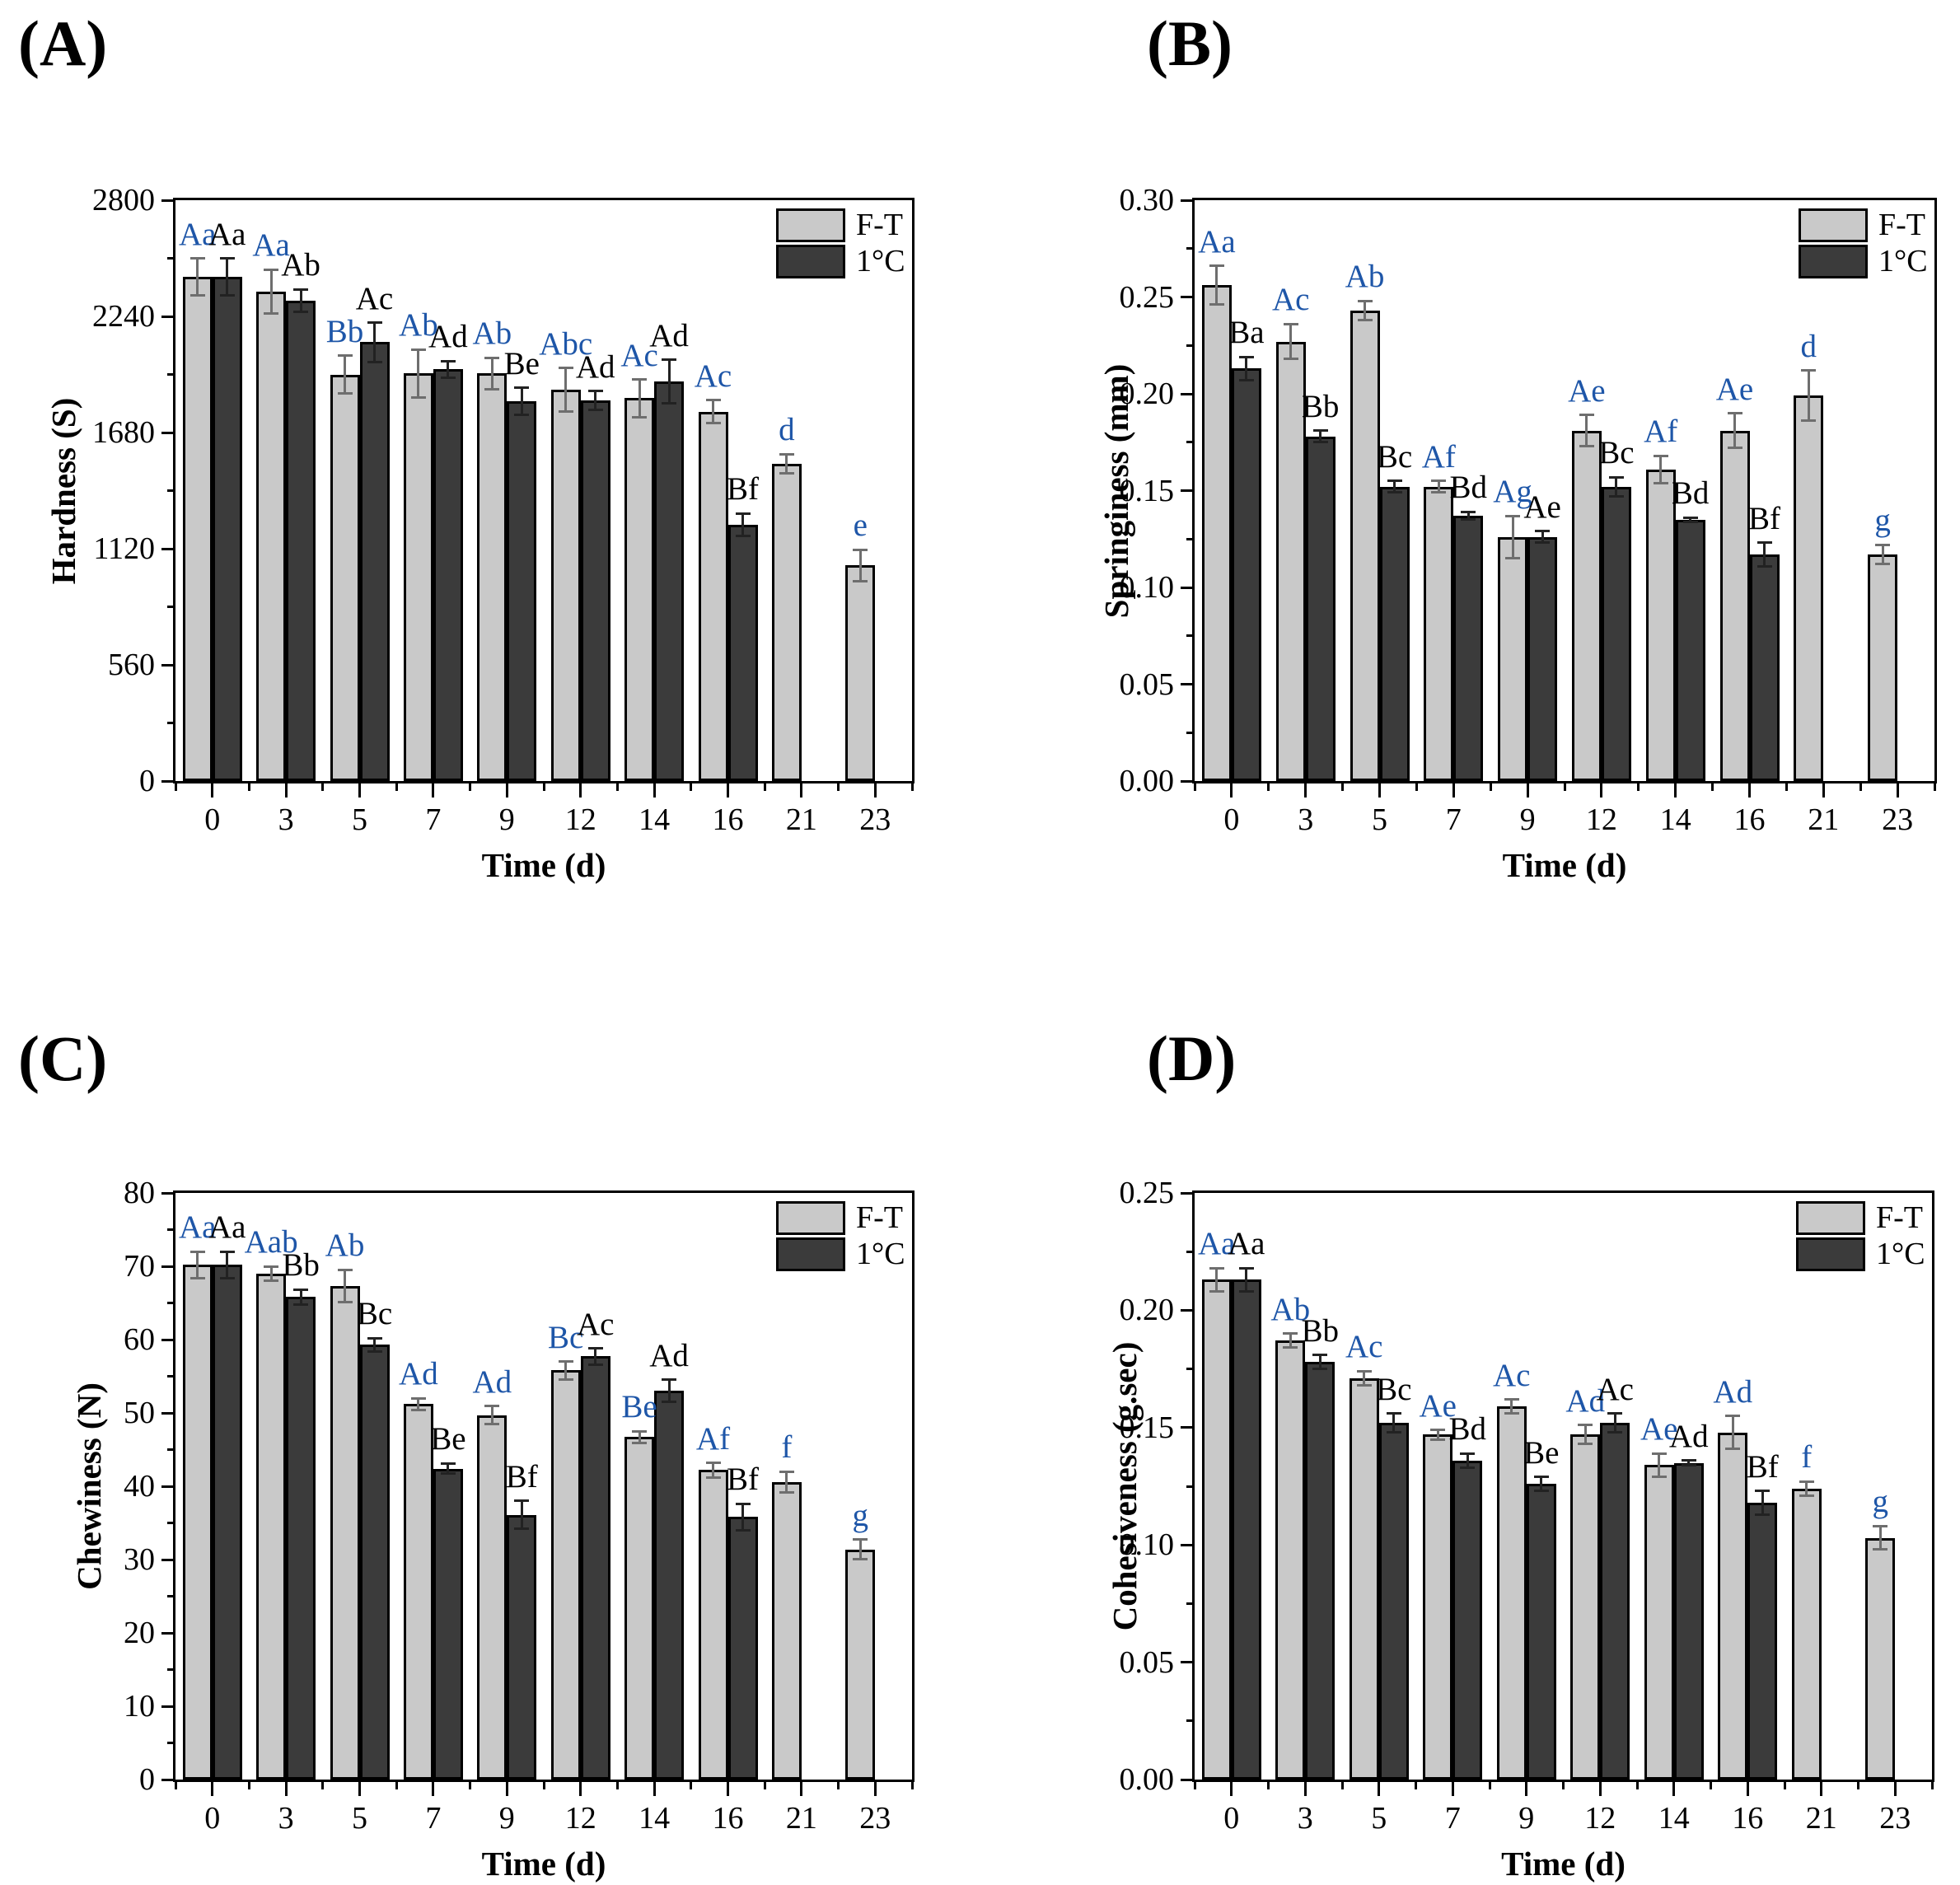  What do you see at coordinates (492, 1597) in the screenshot?
I see `bar-F-T-day9` at bounding box center [492, 1597].